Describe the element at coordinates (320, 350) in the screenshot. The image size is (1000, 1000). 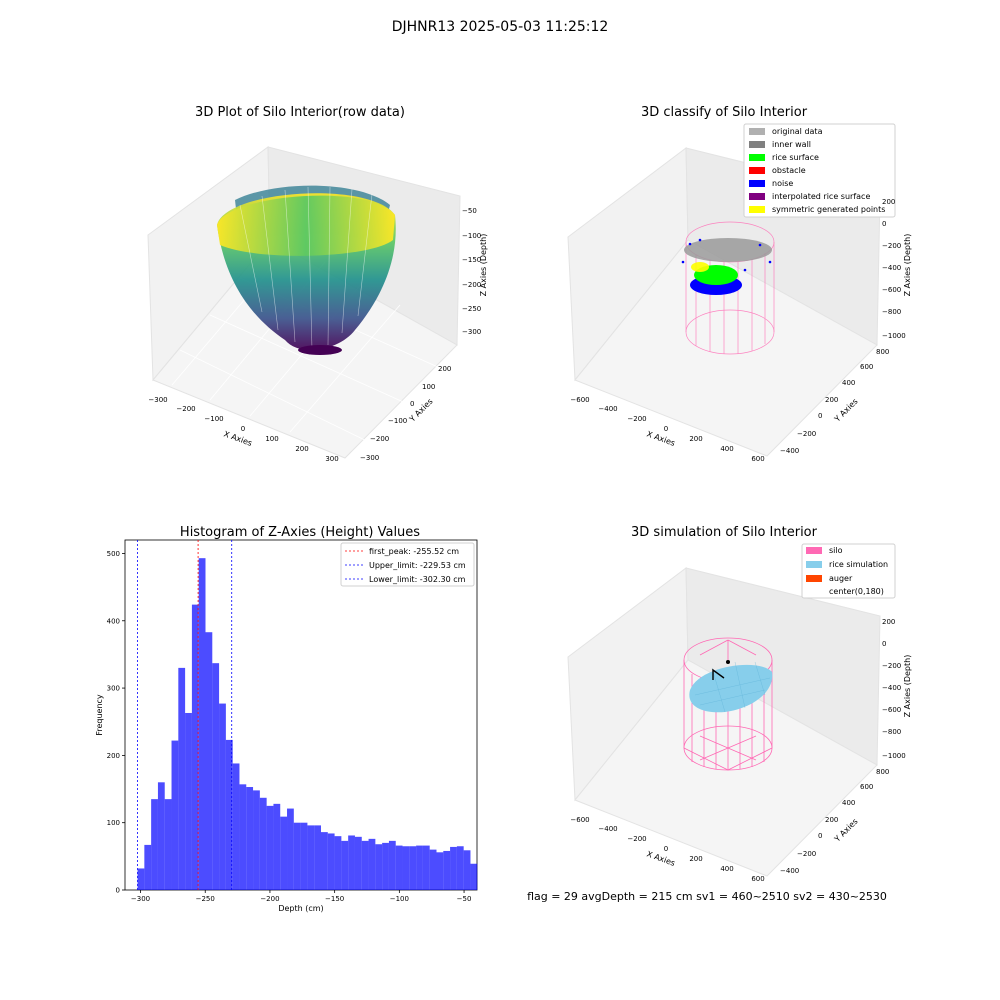
I see `raw-bowl-bottom` at that location.